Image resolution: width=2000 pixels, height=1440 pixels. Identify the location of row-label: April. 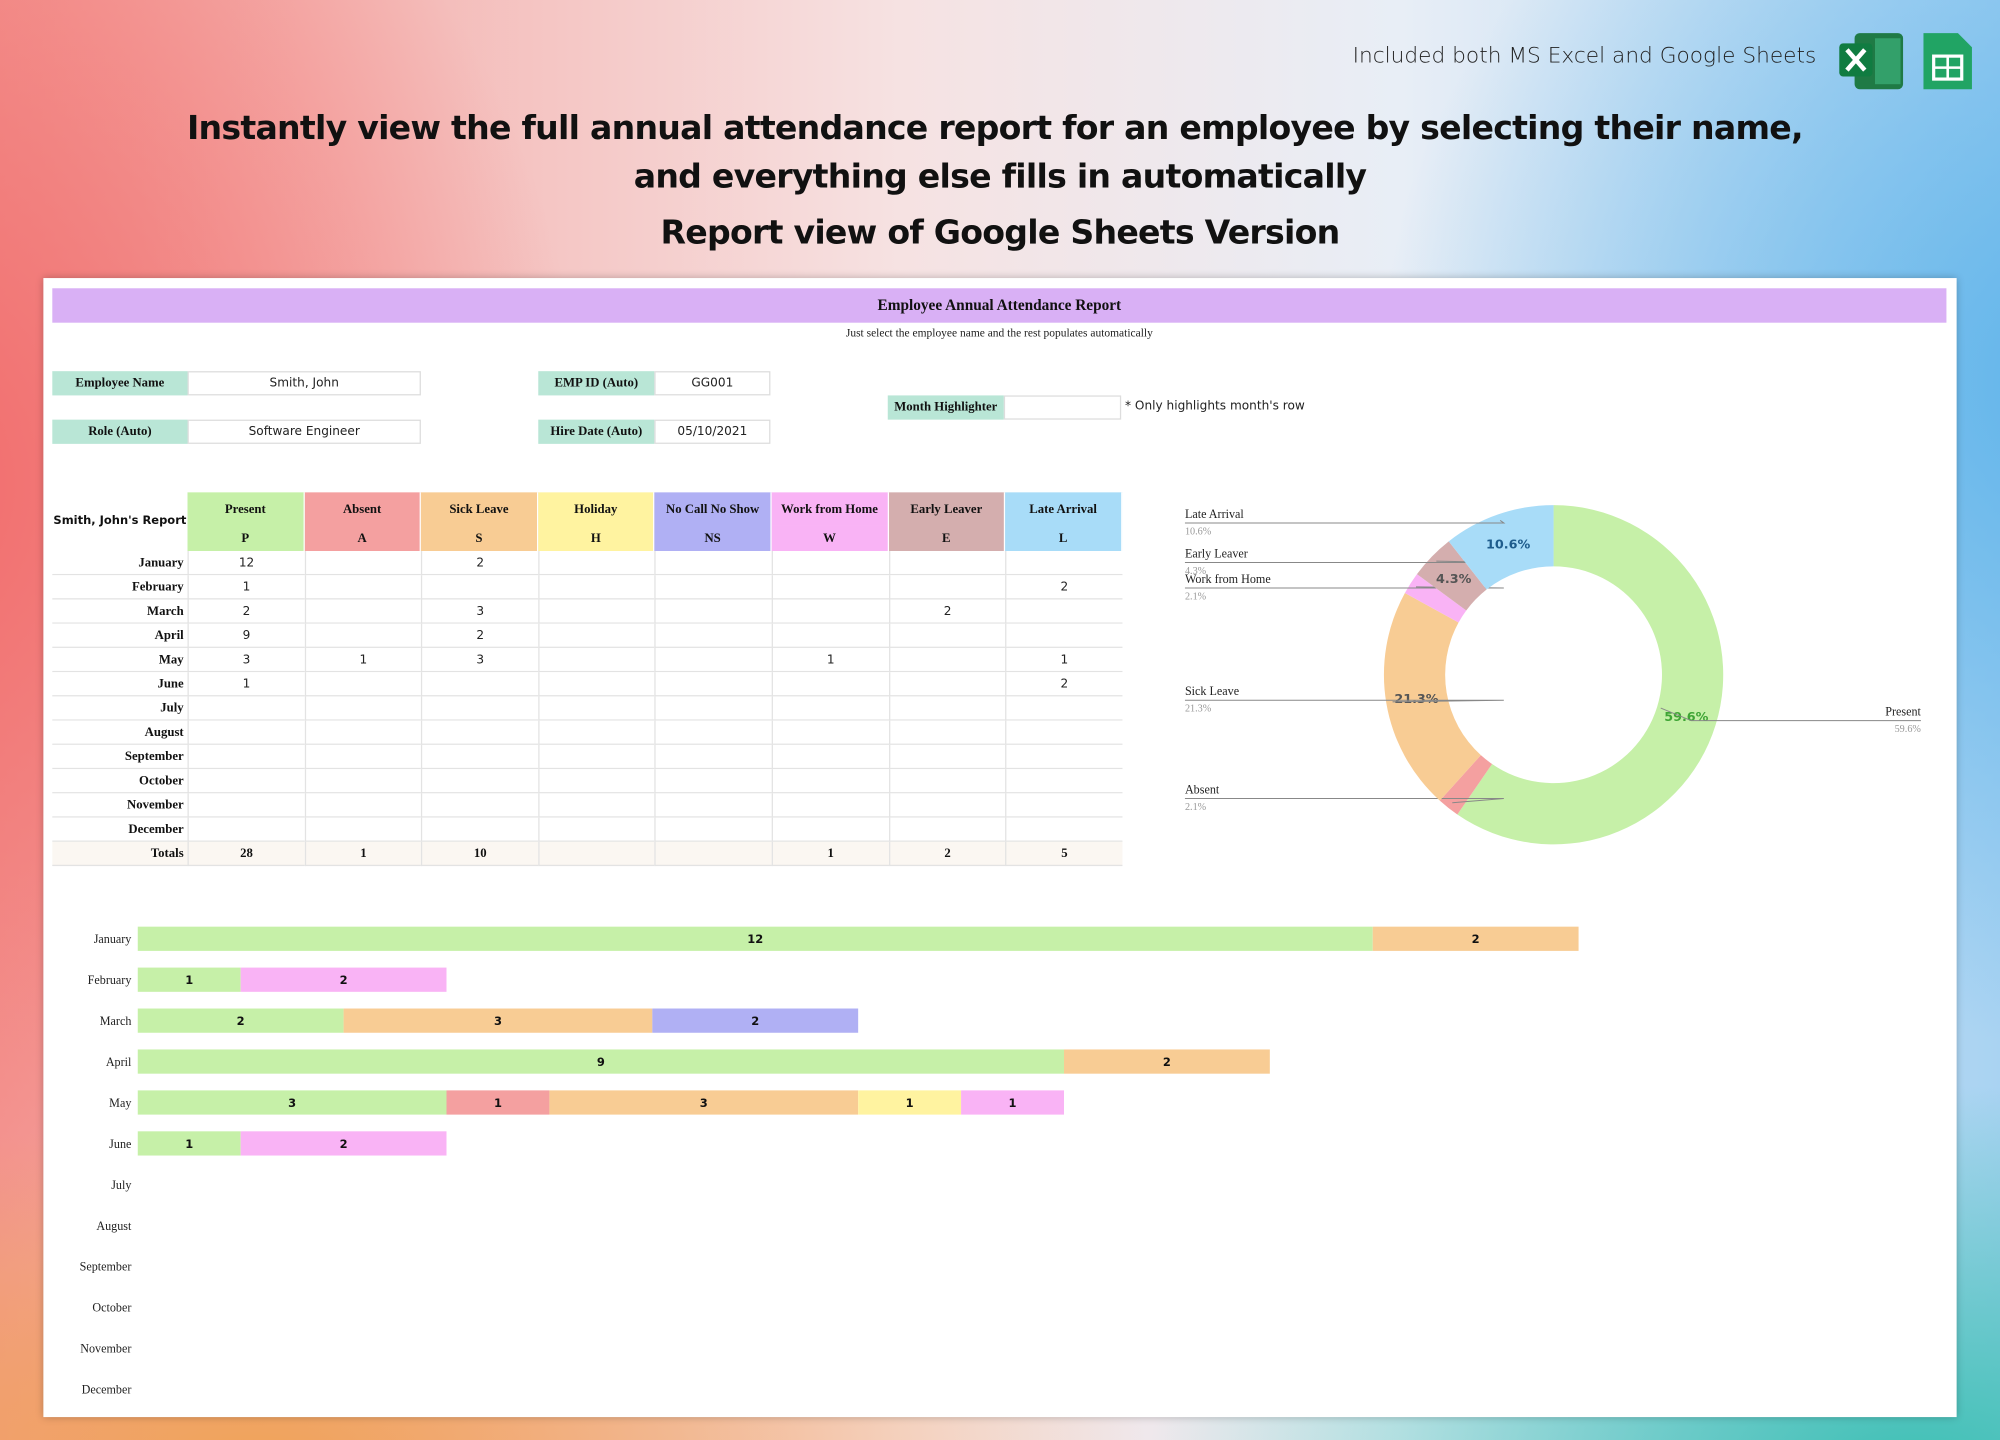
(120, 635).